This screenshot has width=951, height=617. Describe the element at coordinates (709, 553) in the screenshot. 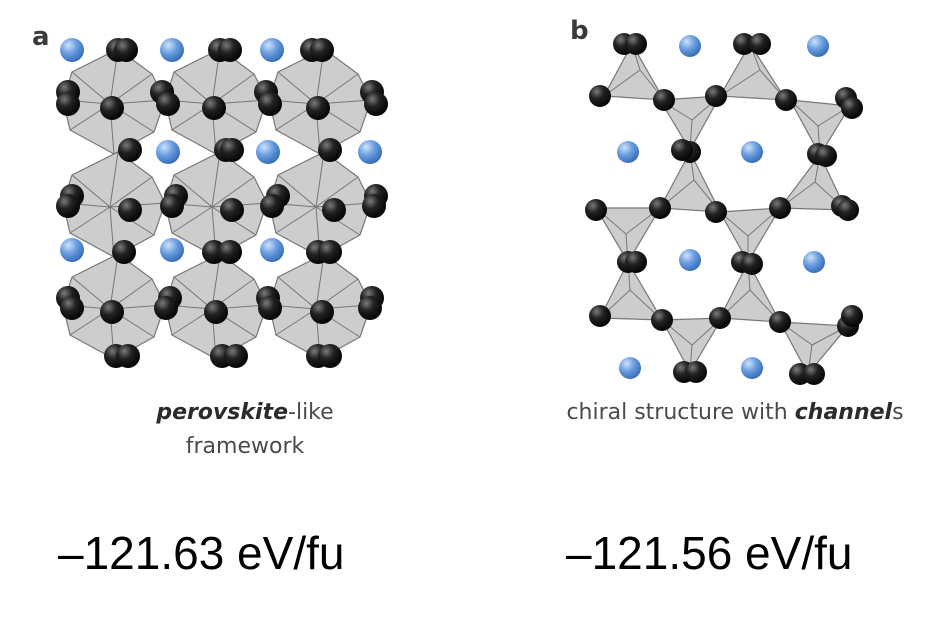

I see `energy-value-b: –121.56 eV/fu` at that location.